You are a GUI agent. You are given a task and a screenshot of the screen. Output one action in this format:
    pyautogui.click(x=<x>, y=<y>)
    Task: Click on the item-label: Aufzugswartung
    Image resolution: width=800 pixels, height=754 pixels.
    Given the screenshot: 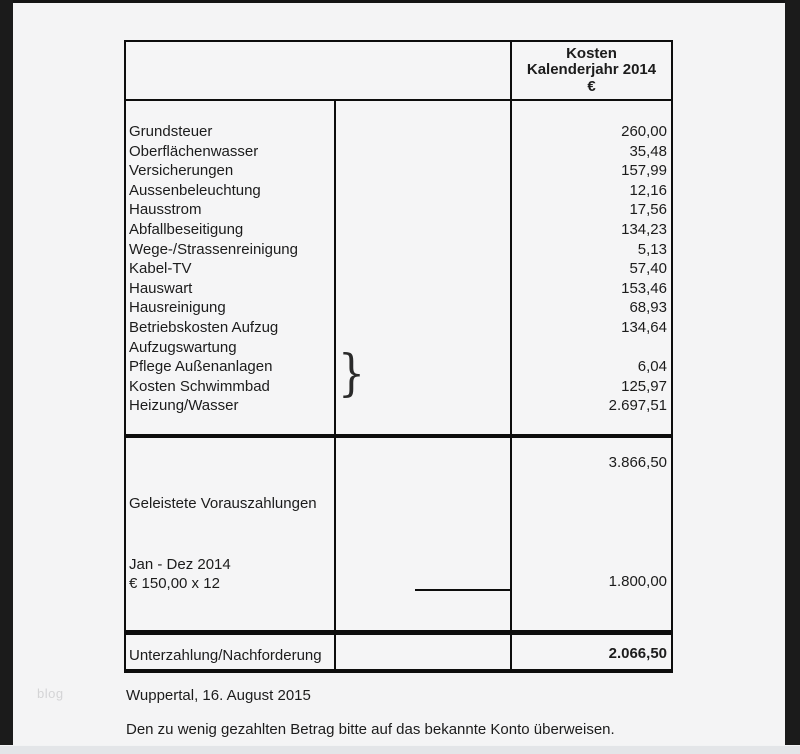 What is the action you would take?
    pyautogui.click(x=183, y=347)
    